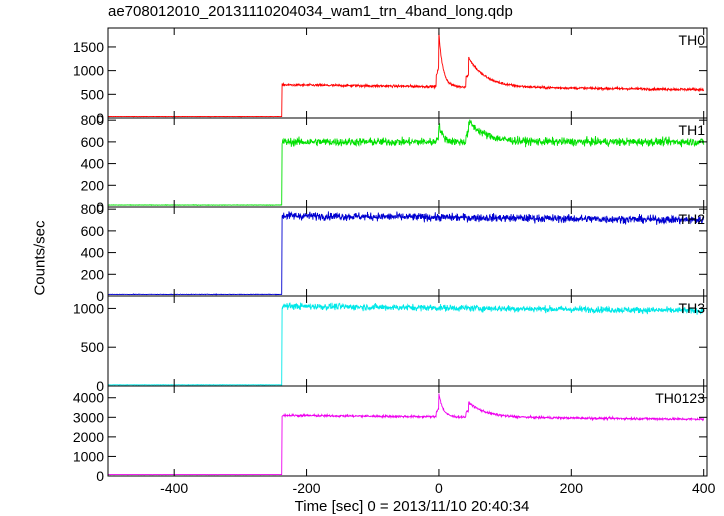 This screenshot has width=724, height=516. What do you see at coordinates (692, 130) in the screenshot?
I see `panel-label: TH1` at bounding box center [692, 130].